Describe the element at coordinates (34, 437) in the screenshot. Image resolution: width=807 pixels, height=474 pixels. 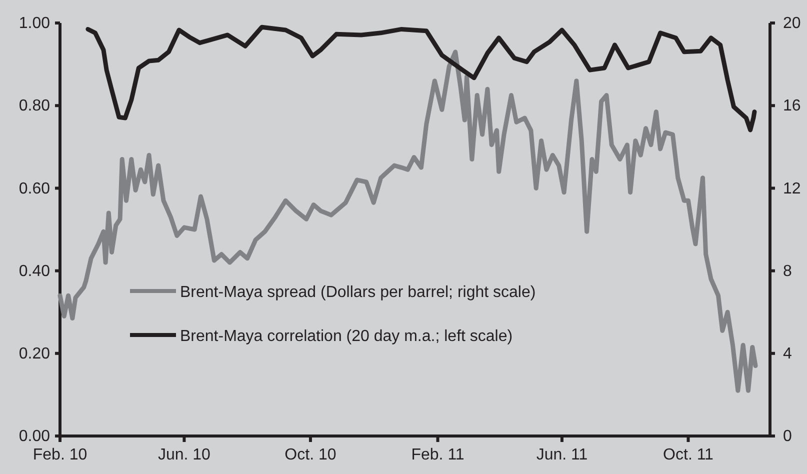
I see `y-tick-label: 0.00` at that location.